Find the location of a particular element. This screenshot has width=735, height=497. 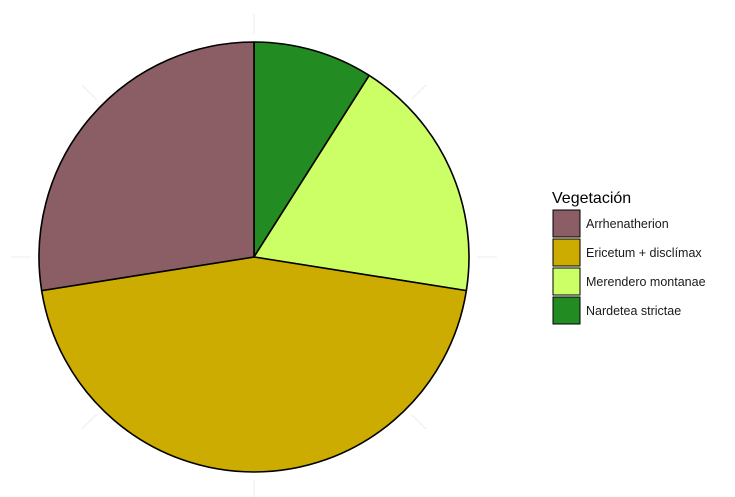

pie-slice-merendero-montanae is located at coordinates (361, 183).